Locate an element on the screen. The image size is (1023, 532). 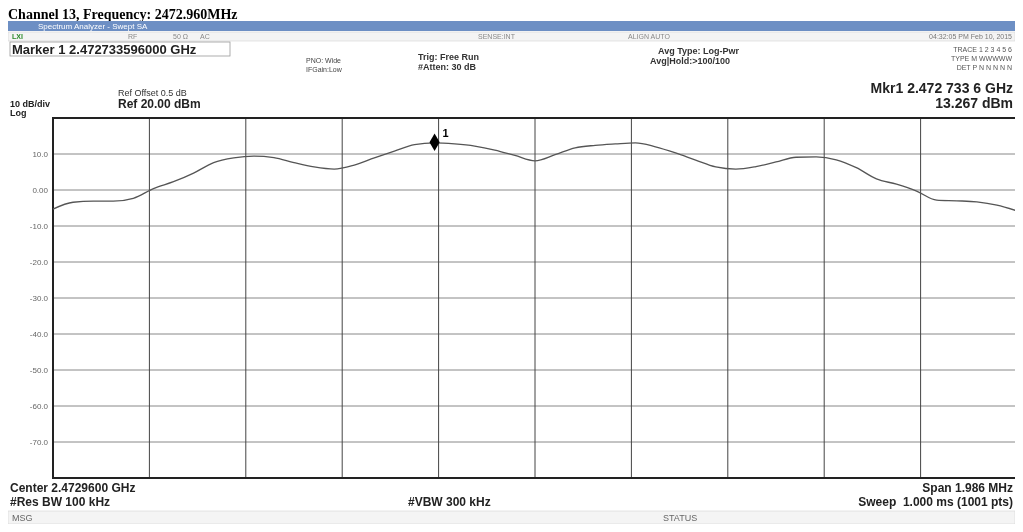
y-tick-label: -50.0 is located at coordinates (39, 370).